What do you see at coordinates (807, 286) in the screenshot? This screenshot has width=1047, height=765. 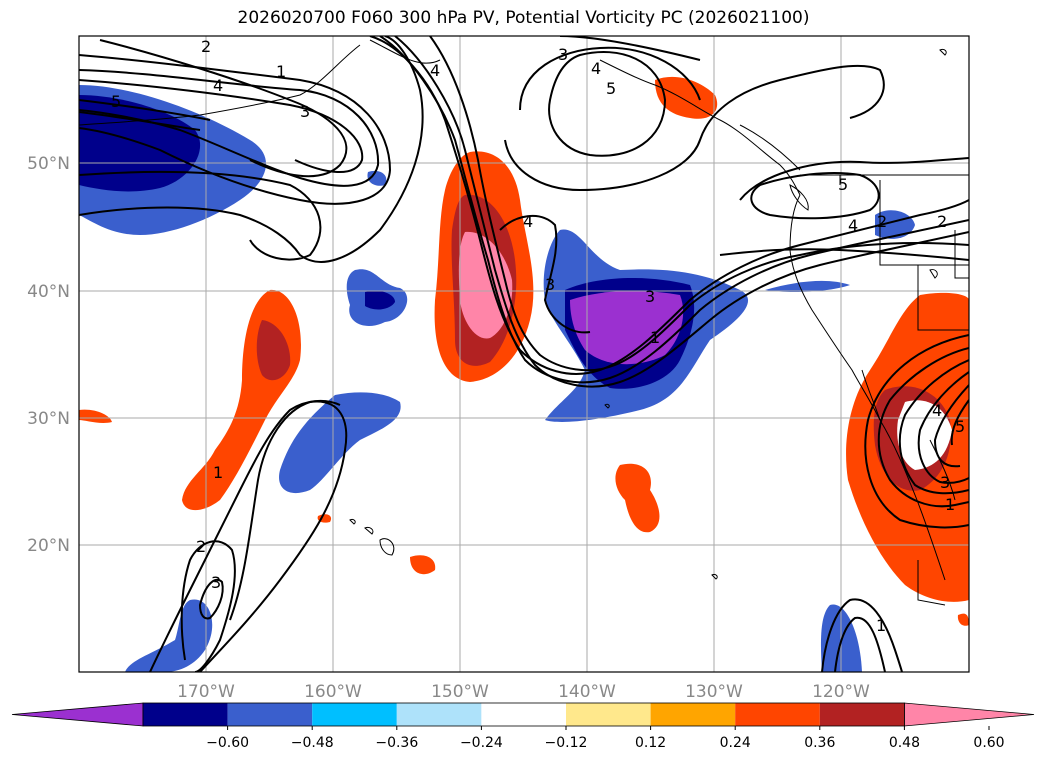 I see `neg-region-ne-strip` at bounding box center [807, 286].